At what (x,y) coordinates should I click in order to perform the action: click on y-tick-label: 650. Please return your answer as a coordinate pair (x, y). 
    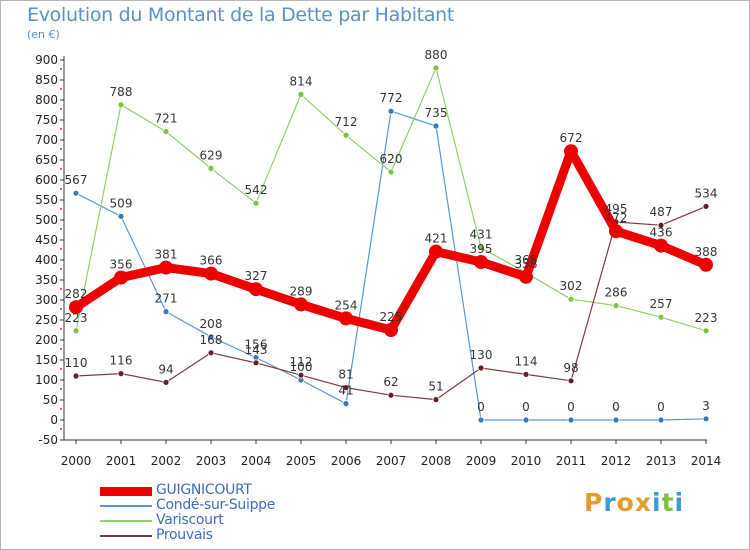
    Looking at the image, I should click on (46, 160).